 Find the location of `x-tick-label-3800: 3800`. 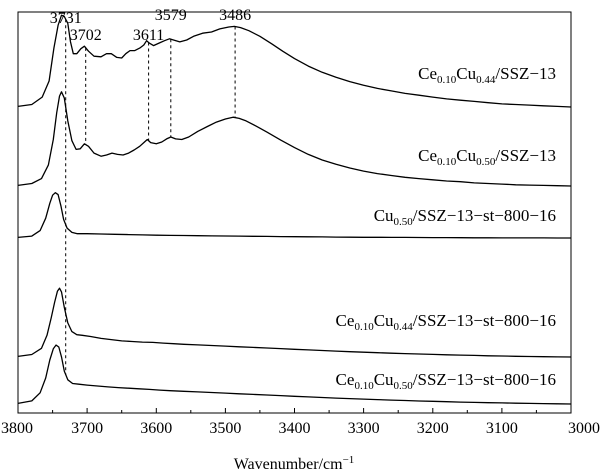

x-tick-label-3800: 3800 is located at coordinates (17, 428).